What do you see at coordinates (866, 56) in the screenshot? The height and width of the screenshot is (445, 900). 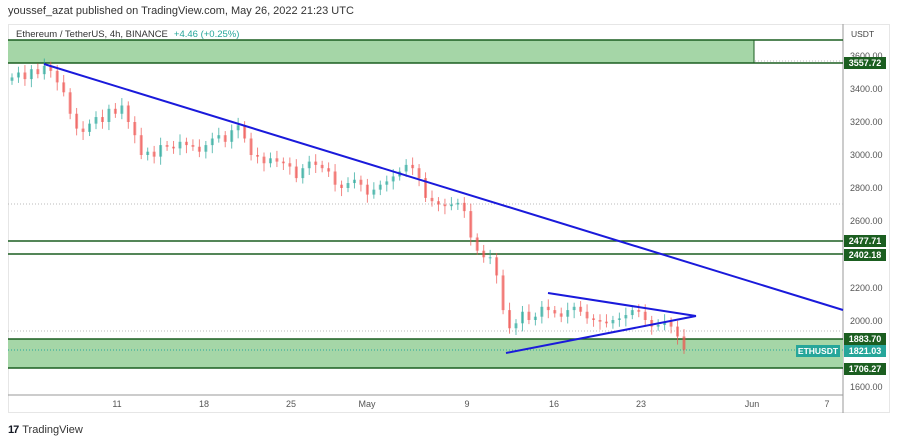 I see `price-tick: 3600.00` at bounding box center [866, 56].